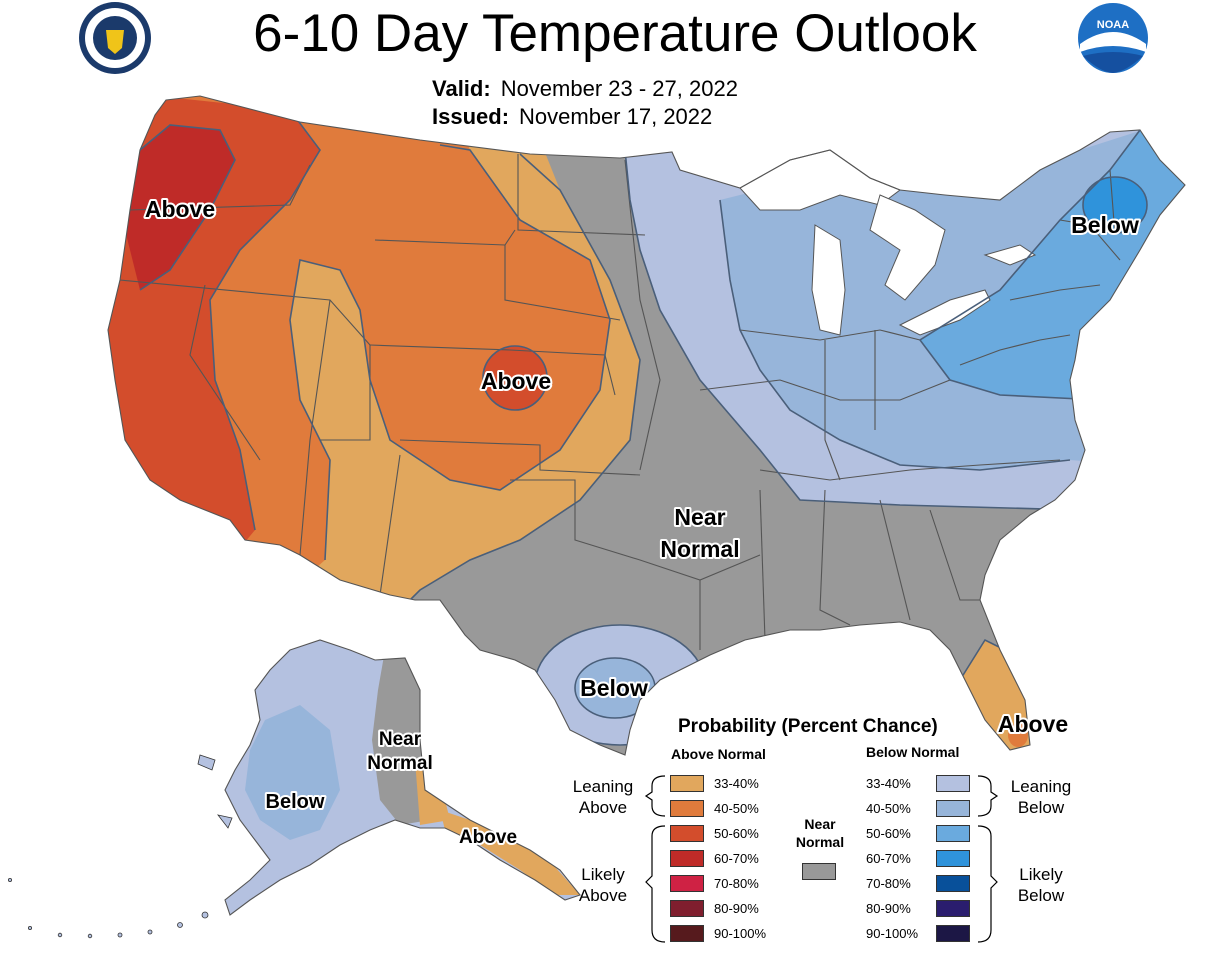  What do you see at coordinates (295, 802) in the screenshot?
I see `label-alaska-west: Below` at bounding box center [295, 802].